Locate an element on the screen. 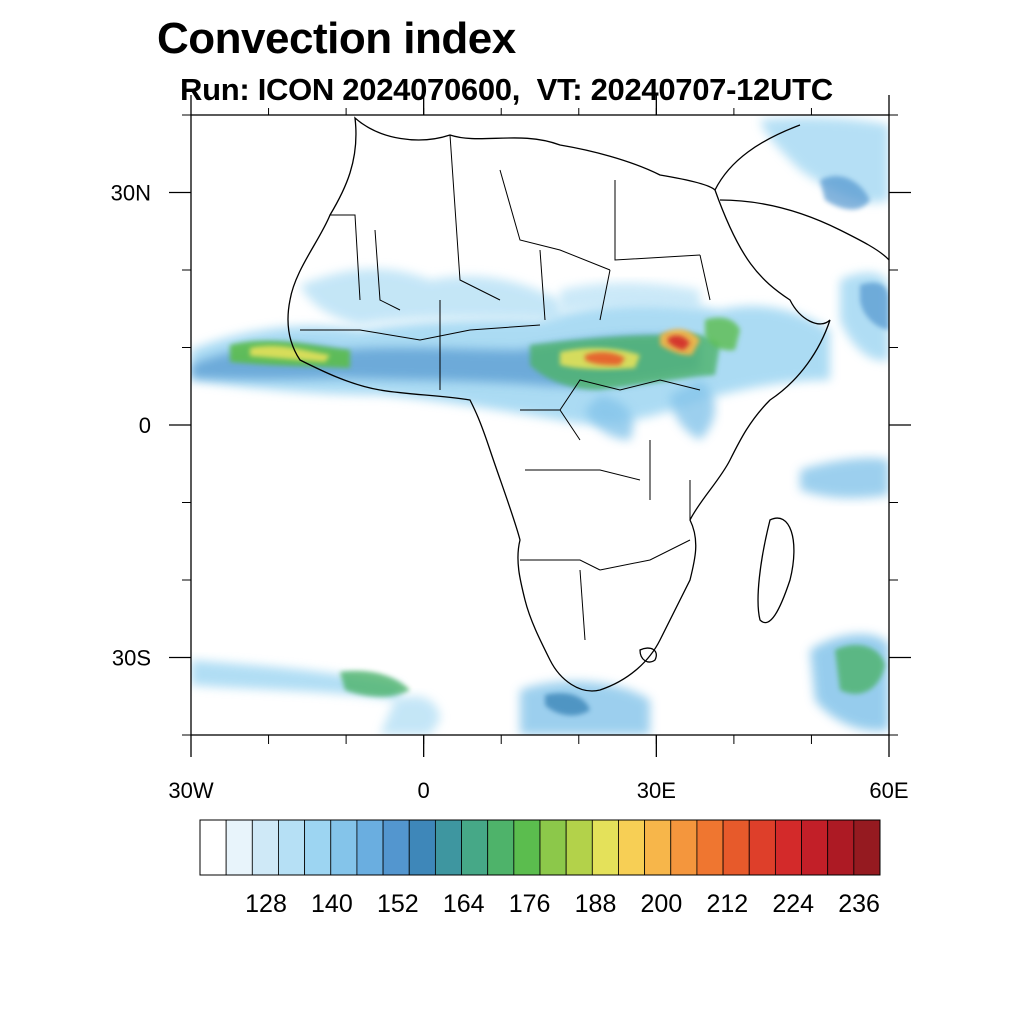  colorbar-label: 212 is located at coordinates (727, 904).